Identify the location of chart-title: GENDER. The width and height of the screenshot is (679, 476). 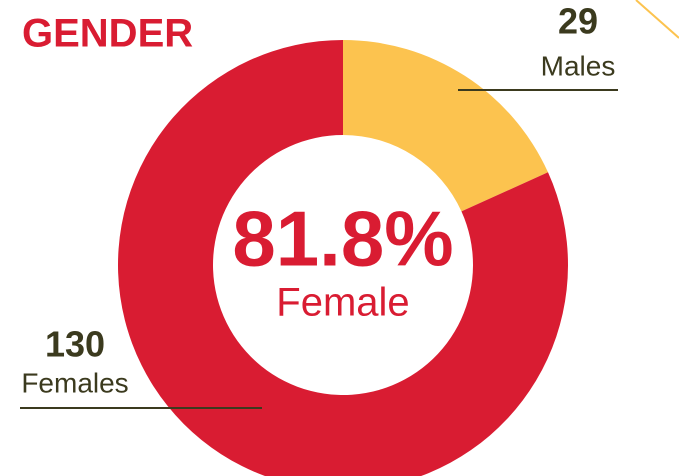
(107, 34).